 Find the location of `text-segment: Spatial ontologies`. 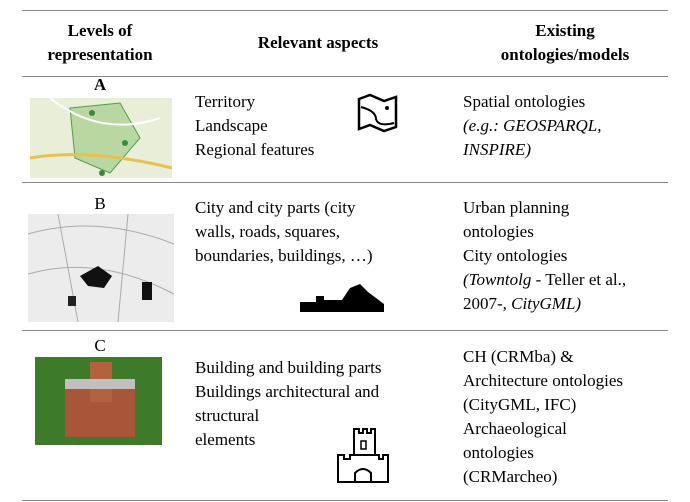

text-segment: Spatial ontologies is located at coordinates (524, 101).